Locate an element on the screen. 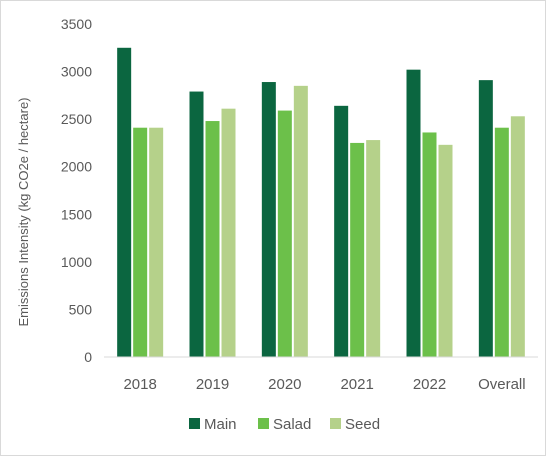 This screenshot has height=461, width=546. x-tick-label: 2018 is located at coordinates (139, 384).